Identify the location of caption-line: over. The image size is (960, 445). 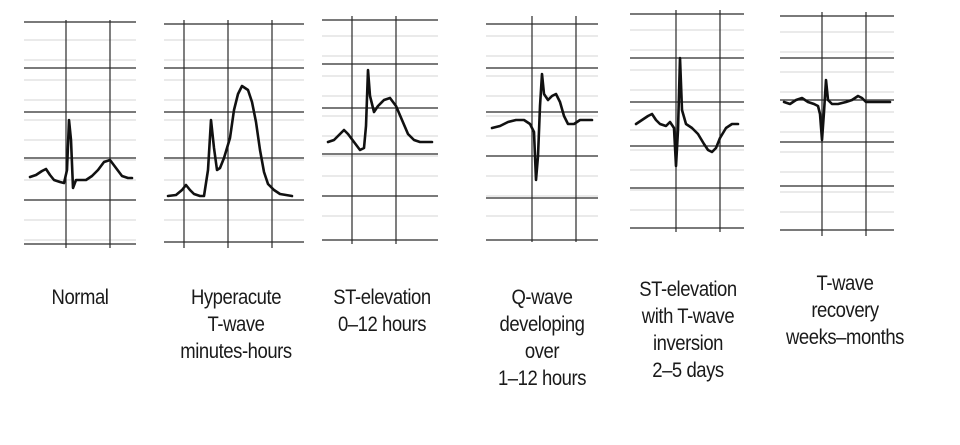
(542, 351).